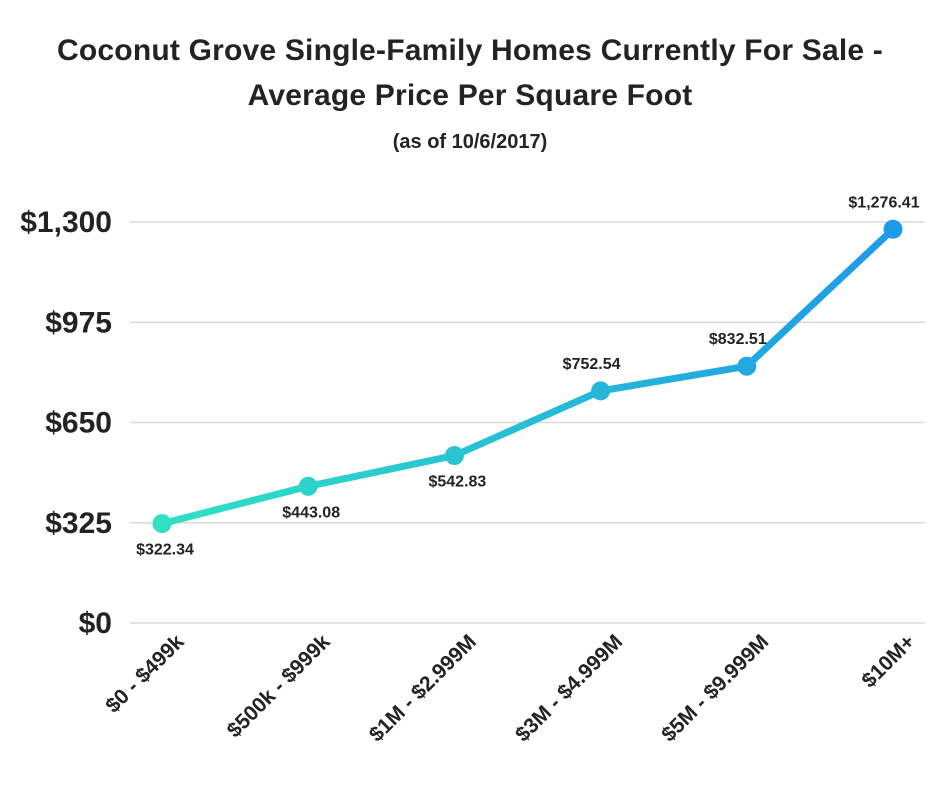 The height and width of the screenshot is (788, 940). I want to click on x-axis-category-label: $0 - $499k, so click(144, 673).